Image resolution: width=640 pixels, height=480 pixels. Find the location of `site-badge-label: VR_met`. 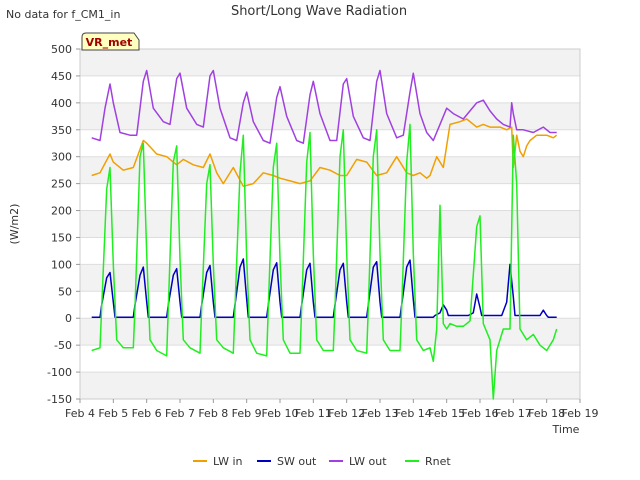

site-badge-label: VR_met is located at coordinates (109, 42).